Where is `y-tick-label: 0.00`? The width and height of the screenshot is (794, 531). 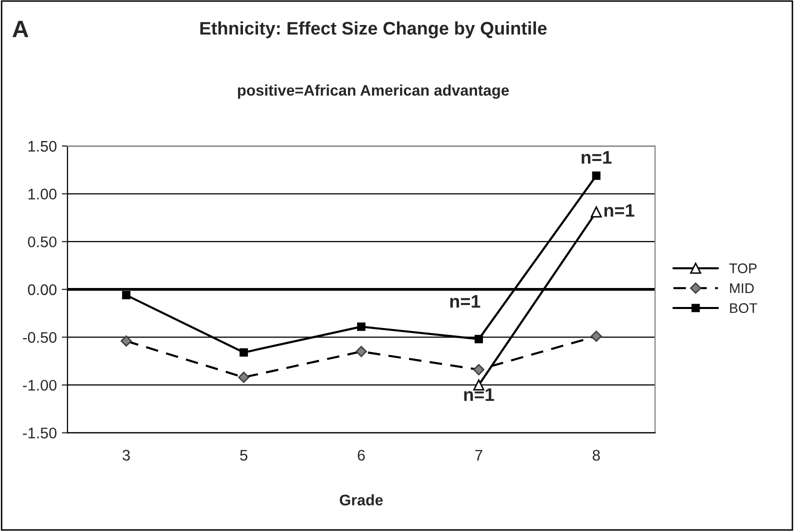
y-tick-label: 0.00 is located at coordinates (42, 290).